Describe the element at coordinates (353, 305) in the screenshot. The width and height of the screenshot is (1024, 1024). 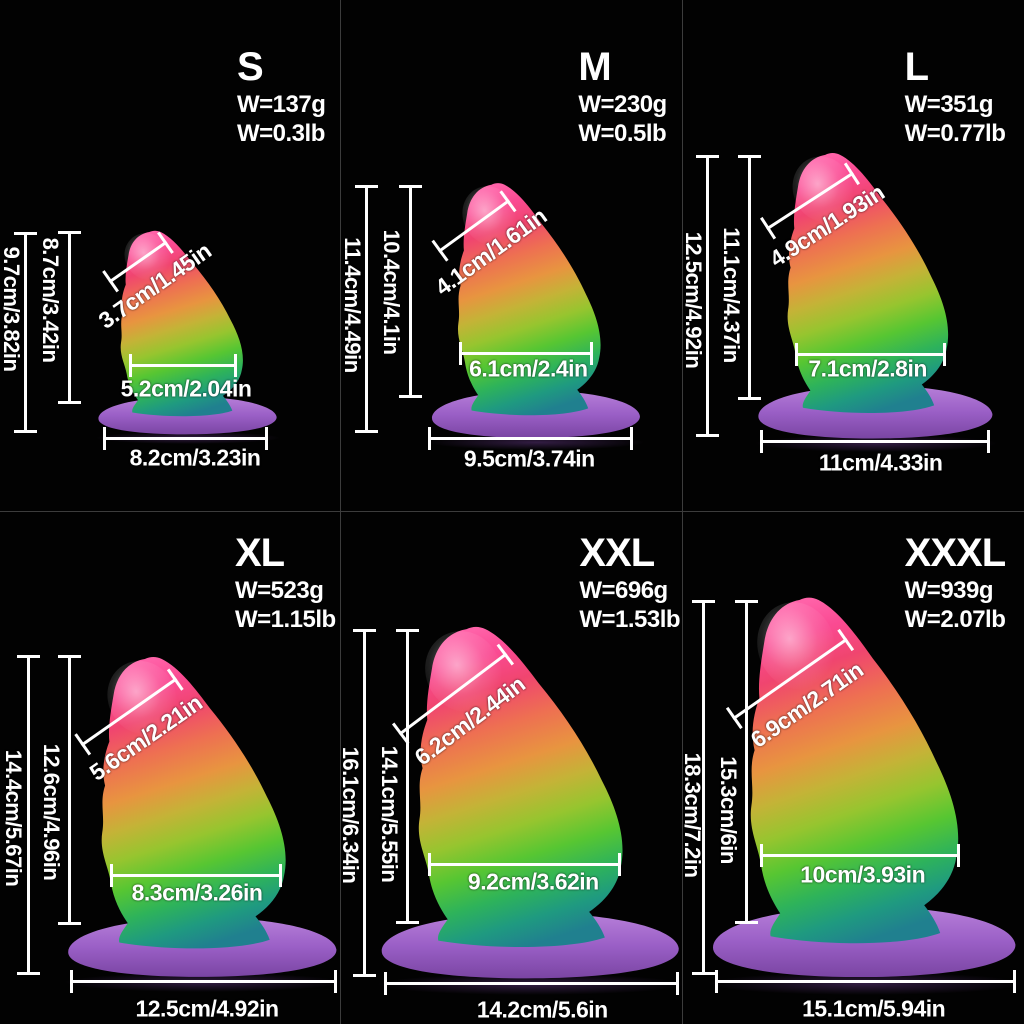
I see `total-height-label: 11.4cm/4.49in` at that location.